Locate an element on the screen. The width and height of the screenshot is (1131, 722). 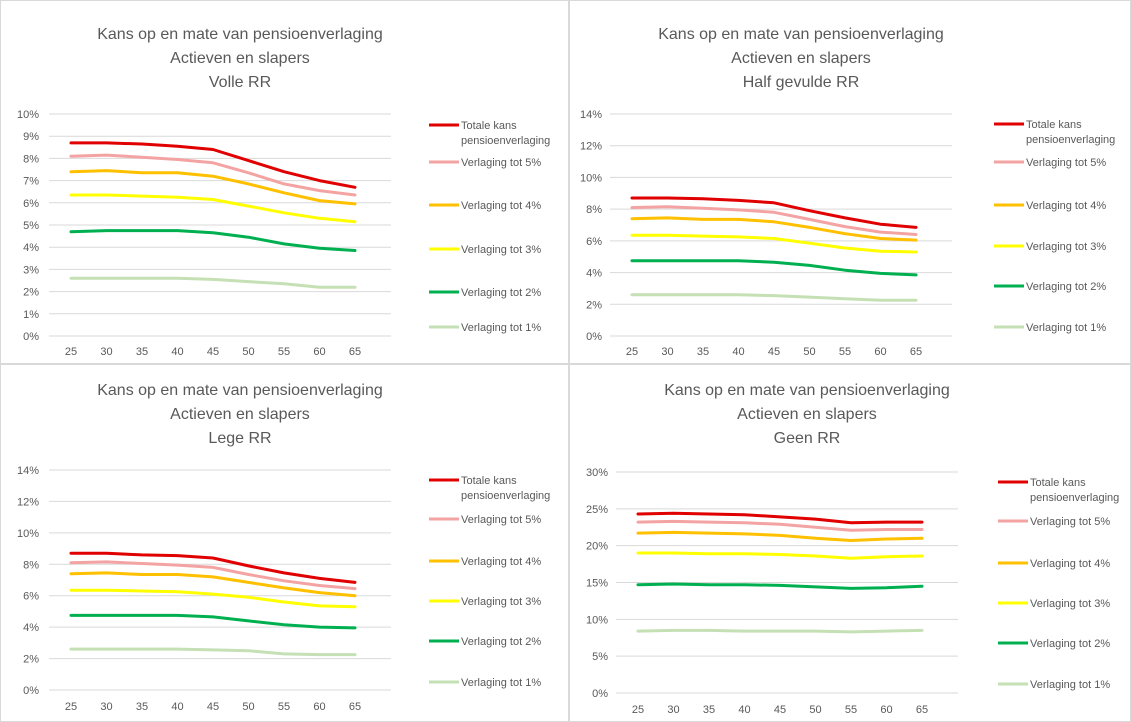
y-tick-label: 15% is located at coordinates (597, 584).